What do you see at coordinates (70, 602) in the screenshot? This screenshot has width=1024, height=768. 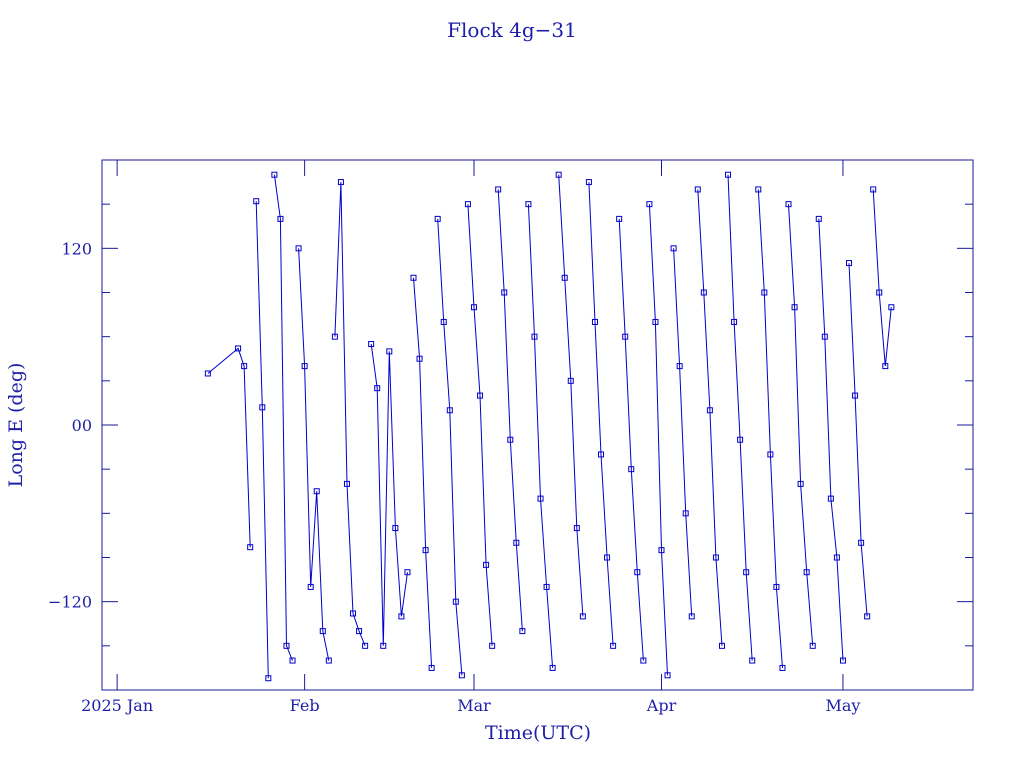 I see `y-tick-label: −120` at bounding box center [70, 602].